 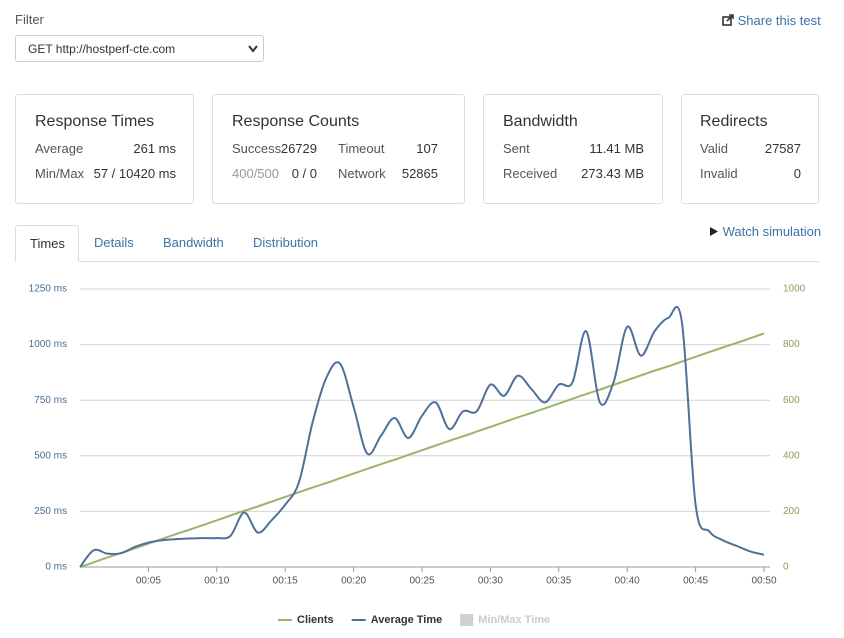 What do you see at coordinates (791, 400) in the screenshot?
I see `y2-tick-label: 600` at bounding box center [791, 400].